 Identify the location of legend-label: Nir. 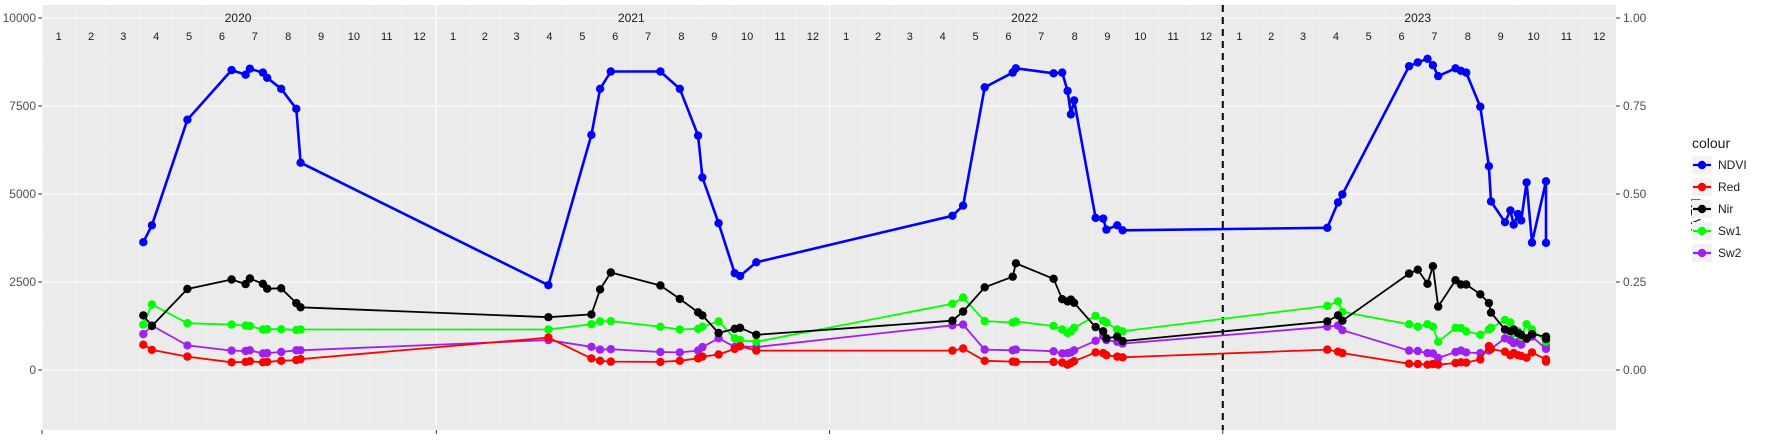
(1725, 209).